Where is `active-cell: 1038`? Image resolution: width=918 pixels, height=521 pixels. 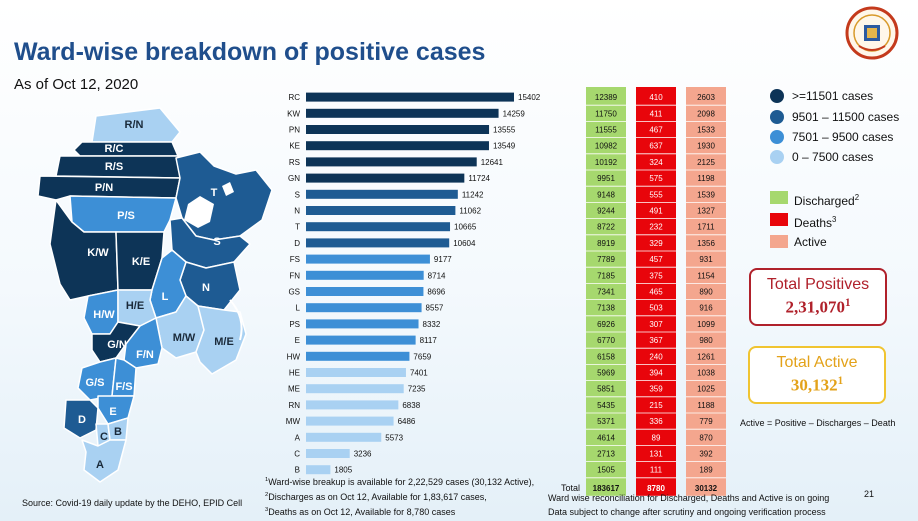 active-cell: 1038 is located at coordinates (706, 373).